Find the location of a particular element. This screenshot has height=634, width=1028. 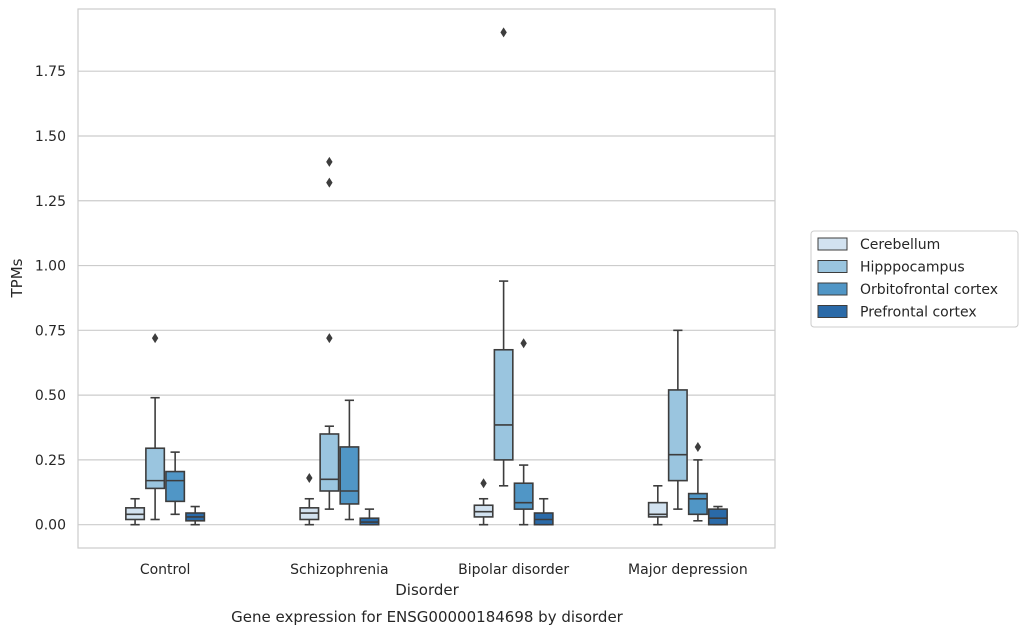

y-tick-label: 1.50 is located at coordinates (50, 137).